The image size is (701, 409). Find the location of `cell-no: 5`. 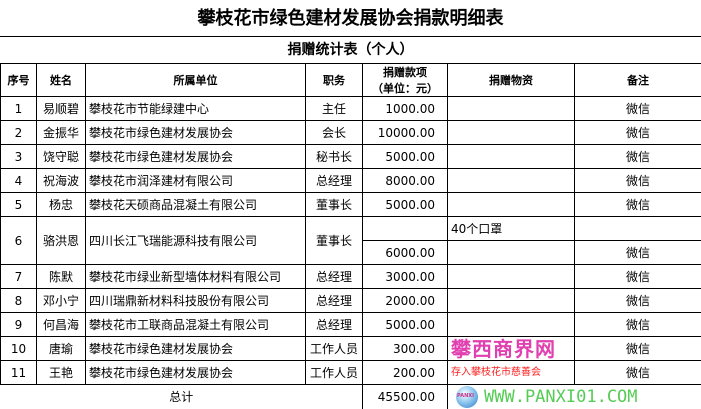

cell-no: 5 is located at coordinates (19, 205).